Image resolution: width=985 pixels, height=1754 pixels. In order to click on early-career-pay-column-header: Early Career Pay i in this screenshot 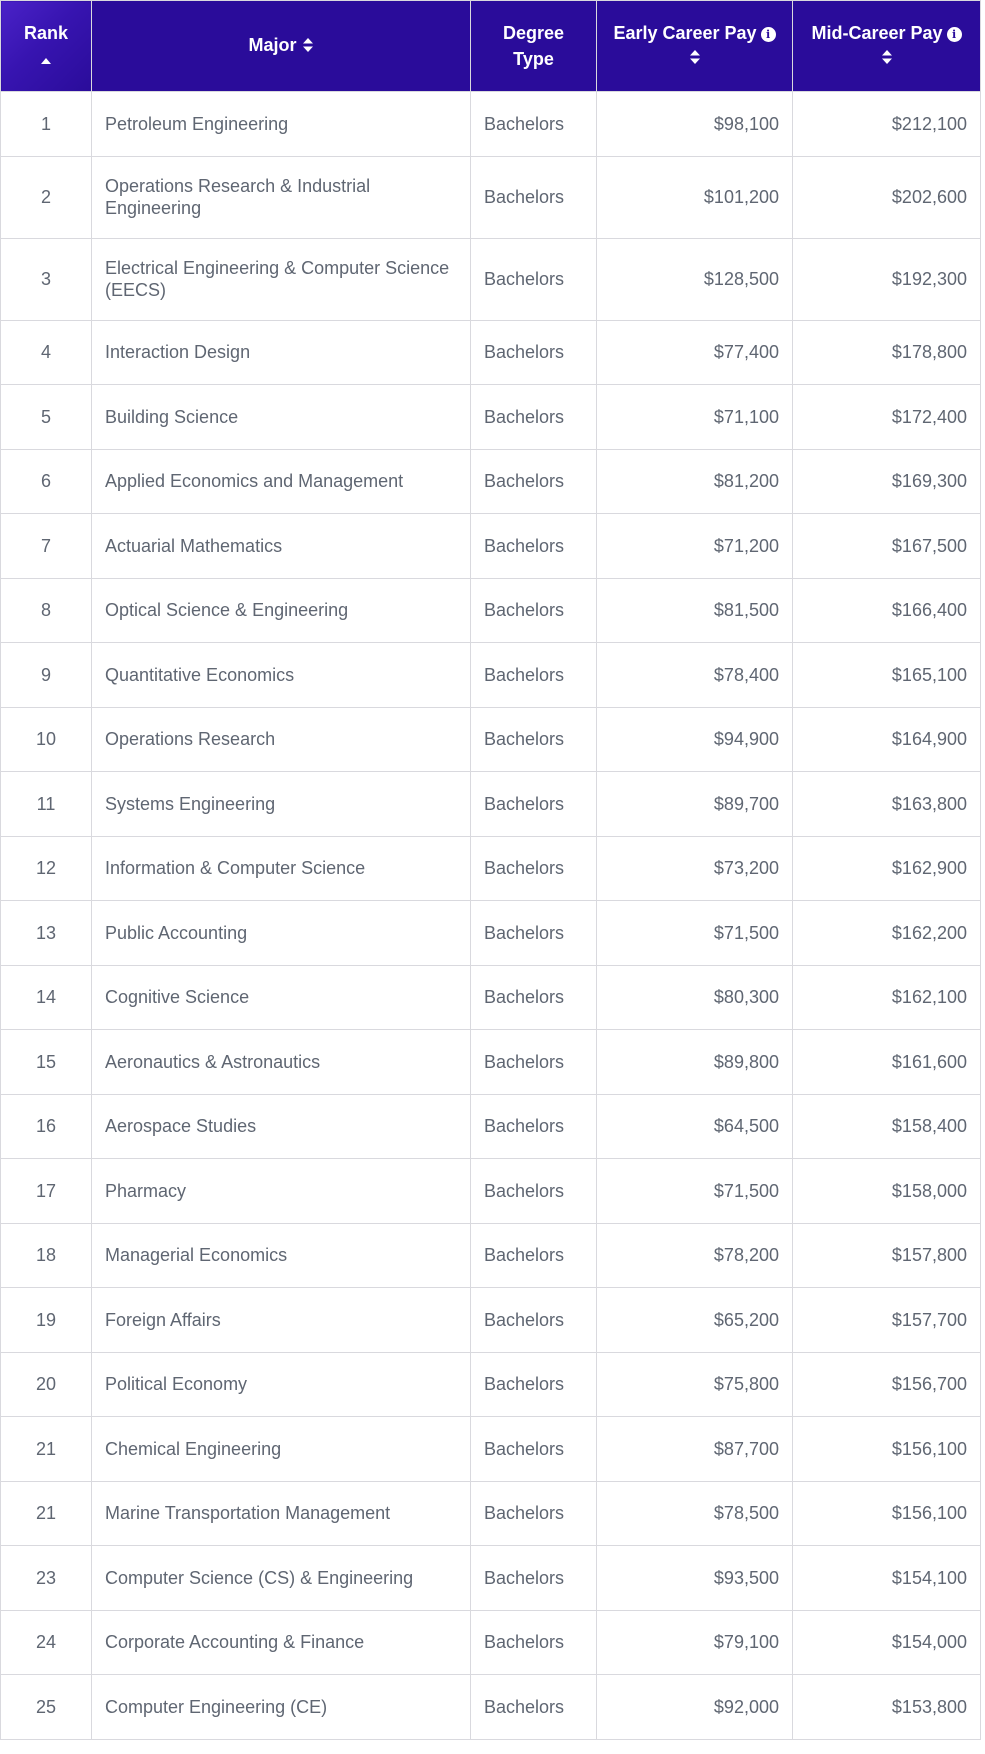, I will do `click(694, 46)`.